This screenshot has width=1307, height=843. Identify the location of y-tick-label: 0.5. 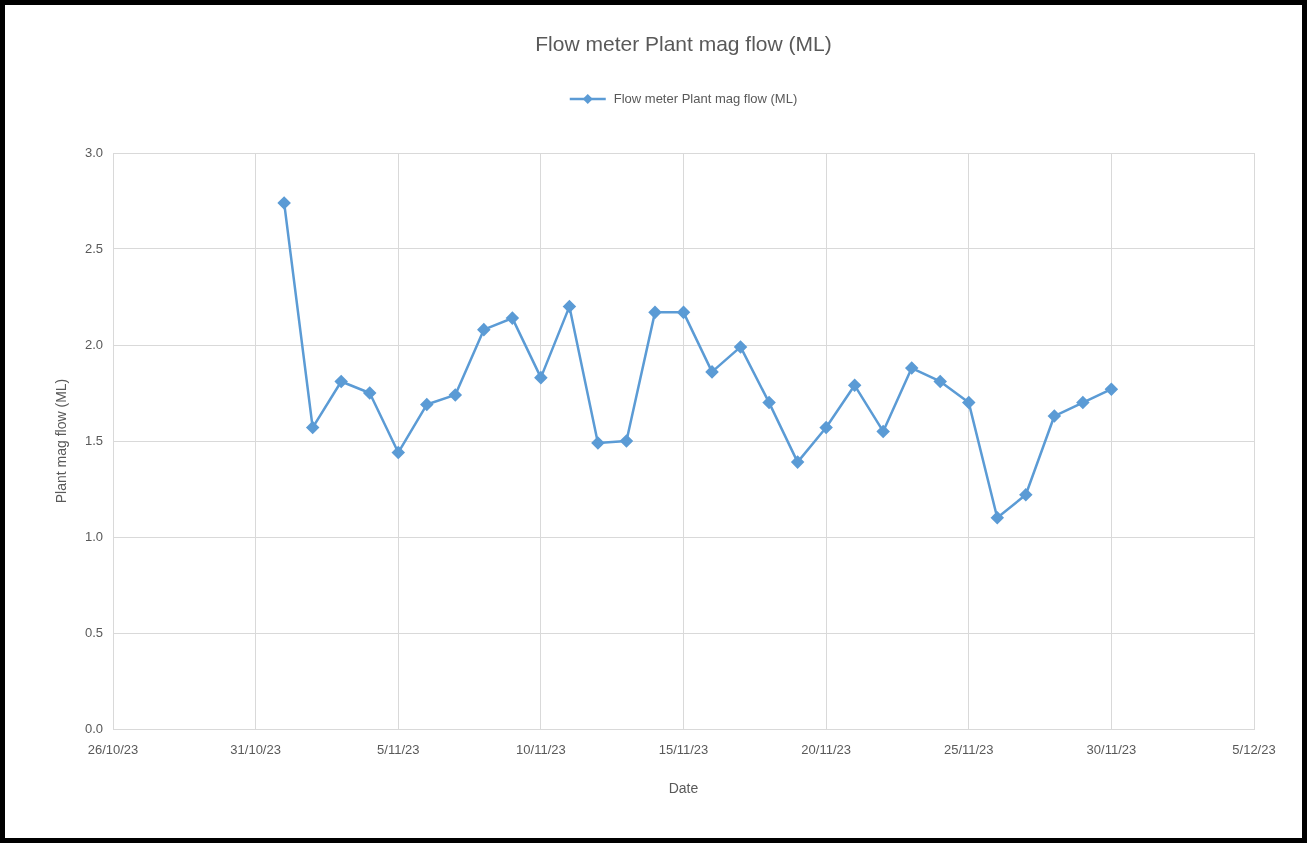
(93, 632).